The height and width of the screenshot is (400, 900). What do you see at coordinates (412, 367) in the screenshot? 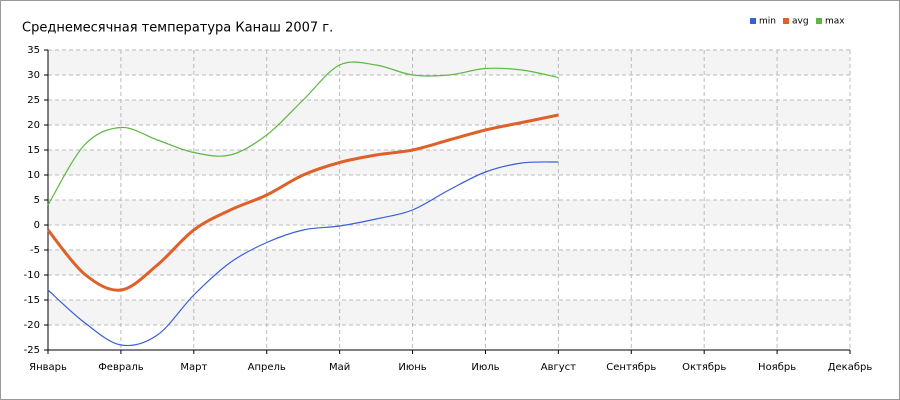
I see `x-tick-label: Июнь` at bounding box center [412, 367].